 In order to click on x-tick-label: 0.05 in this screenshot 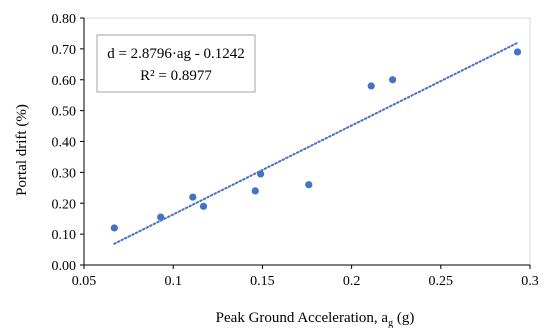, I will do `click(84, 281)`.